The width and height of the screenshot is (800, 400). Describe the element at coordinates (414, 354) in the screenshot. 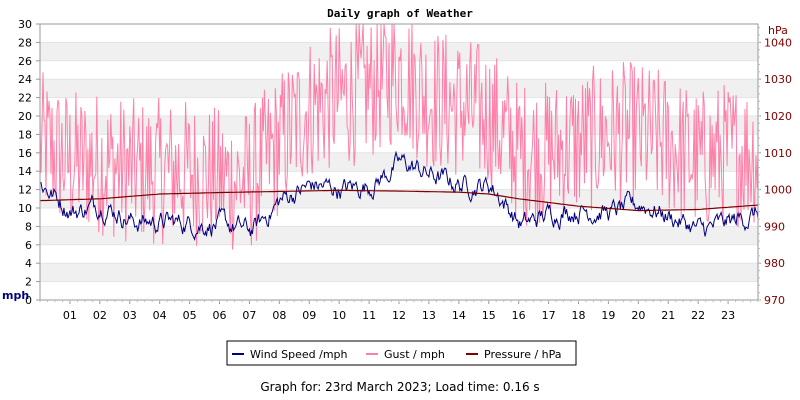

I see `legend-label-gust: Gust / mph` at that location.